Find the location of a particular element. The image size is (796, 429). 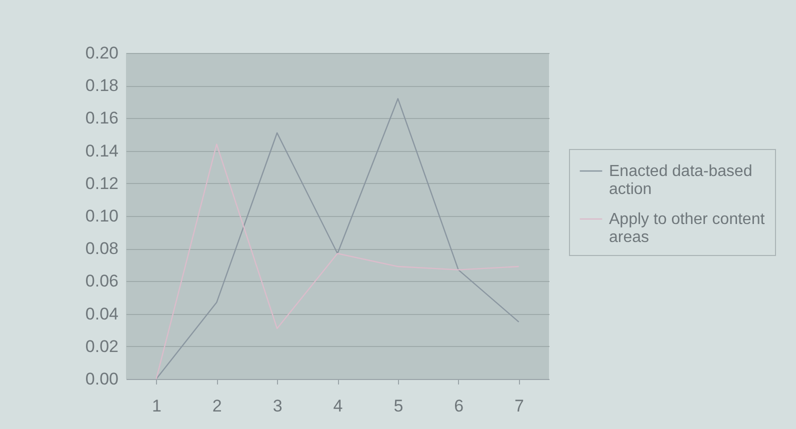

y-tick-label: 0.12 is located at coordinates (101, 183).